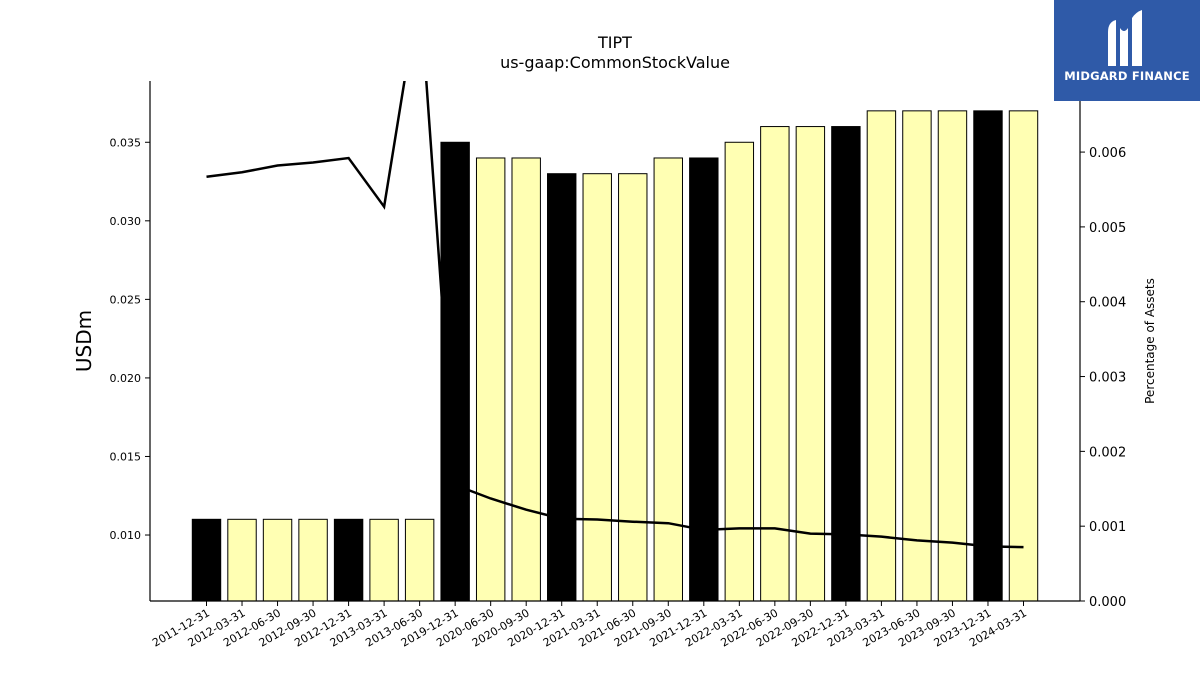  I want to click on y-tick-label: 0.035, so click(126, 142).